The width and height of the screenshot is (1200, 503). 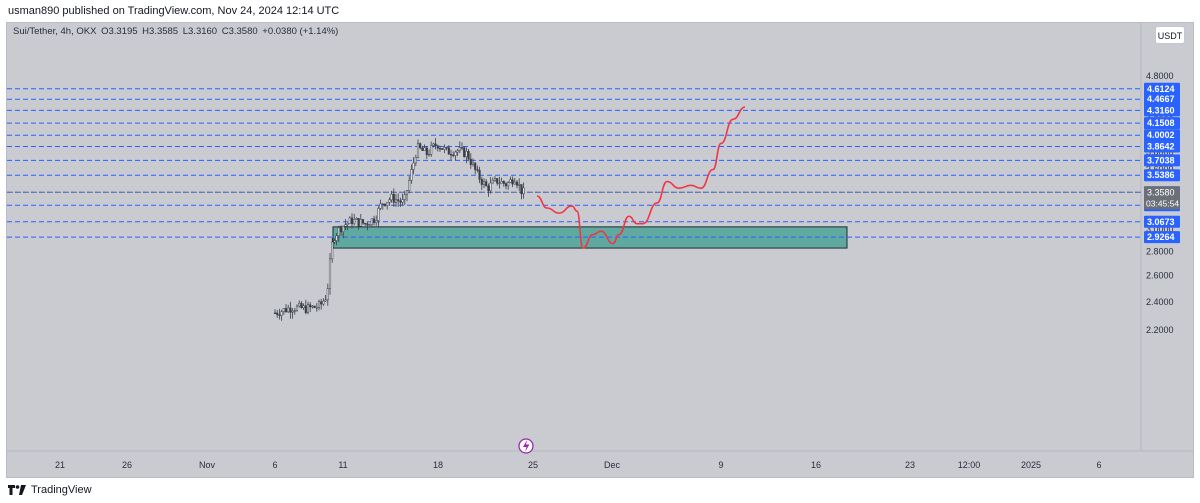 What do you see at coordinates (55, 31) in the screenshot?
I see `legend-symbol: Sui/Tether, 4h, OKX` at bounding box center [55, 31].